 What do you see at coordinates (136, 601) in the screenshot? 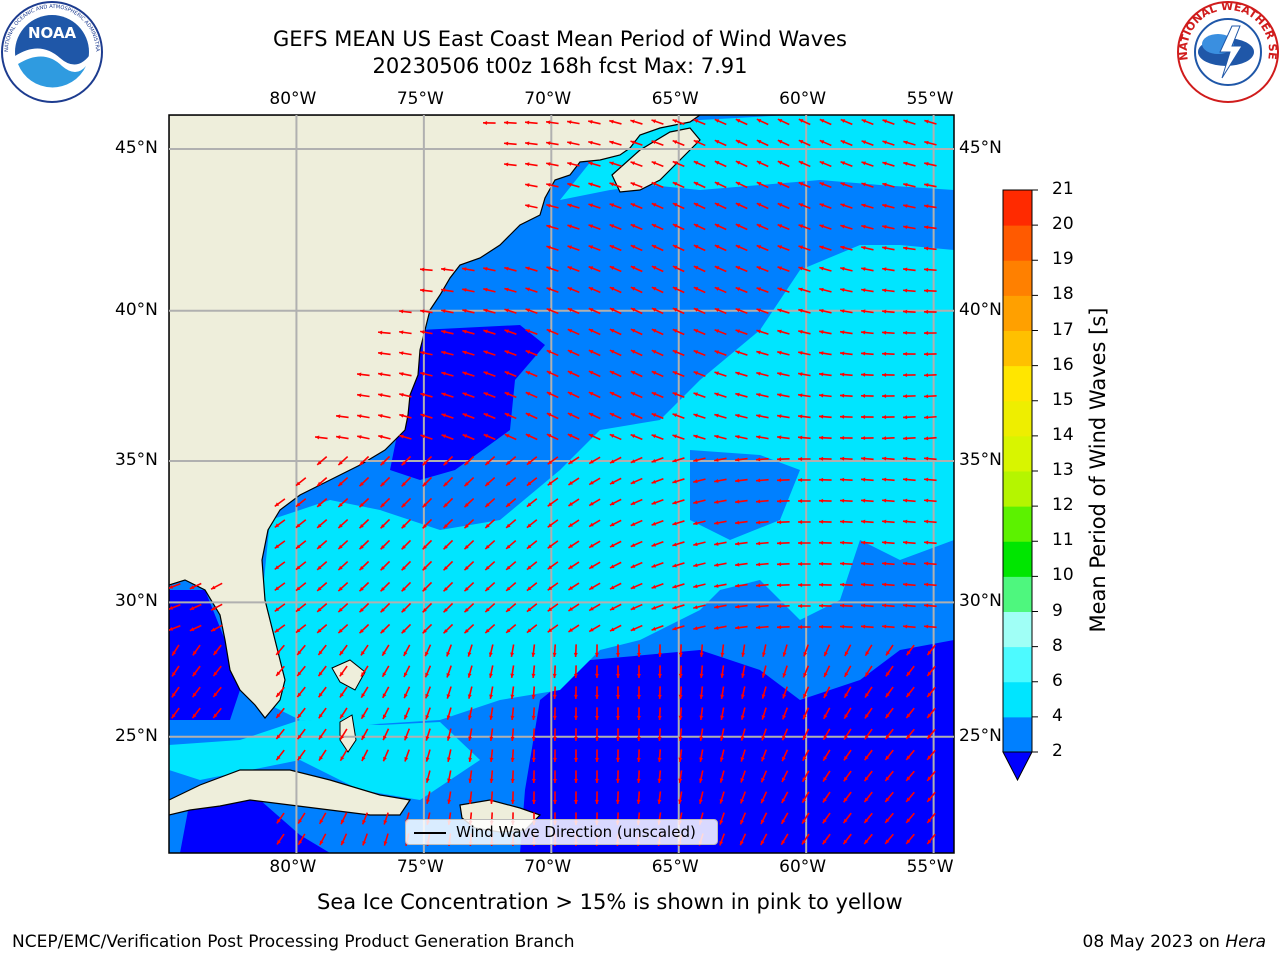
I see `lat-tick-left: 30°N` at bounding box center [136, 601].